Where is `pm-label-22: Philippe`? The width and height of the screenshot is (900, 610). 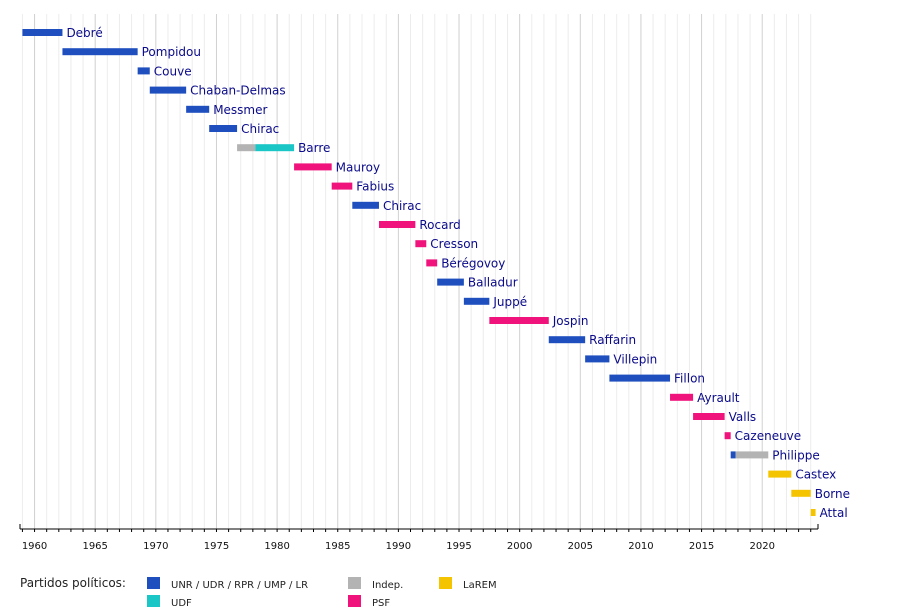
pm-label-22: Philippe is located at coordinates (795, 455).